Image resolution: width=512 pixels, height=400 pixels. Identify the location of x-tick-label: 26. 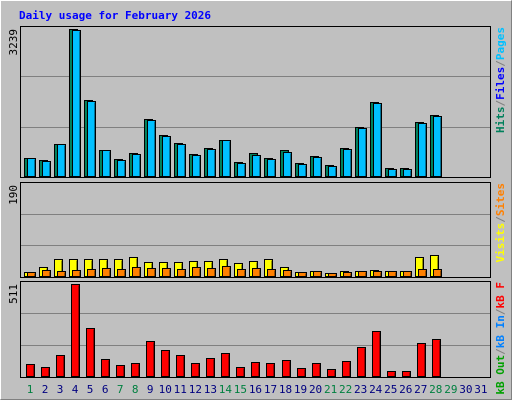
(405, 389).